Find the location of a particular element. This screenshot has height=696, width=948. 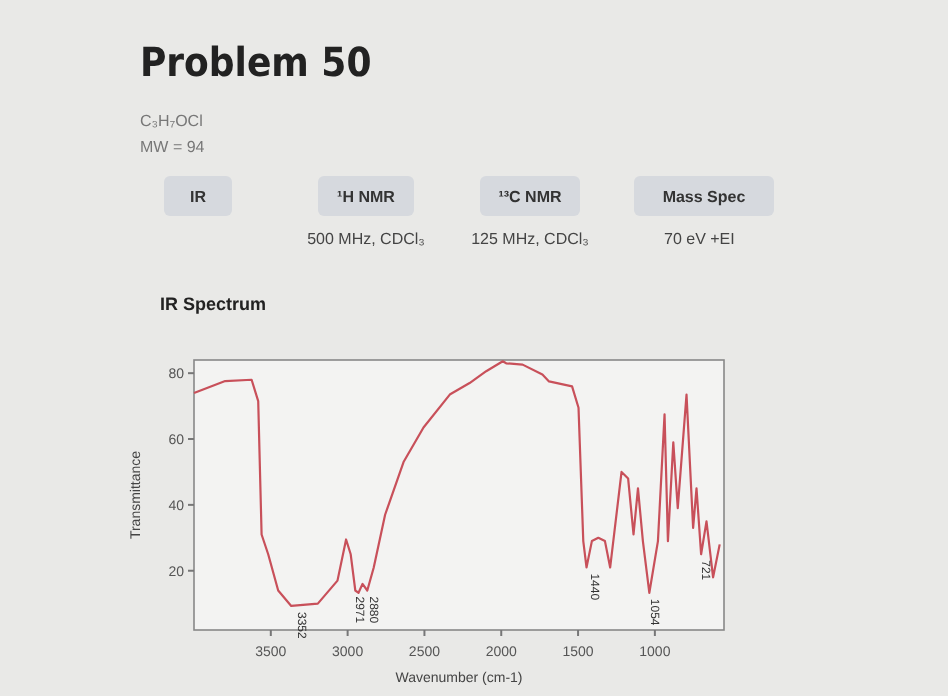

chart-subtitle: C₃H₇OCl is located at coordinates (172, 121).